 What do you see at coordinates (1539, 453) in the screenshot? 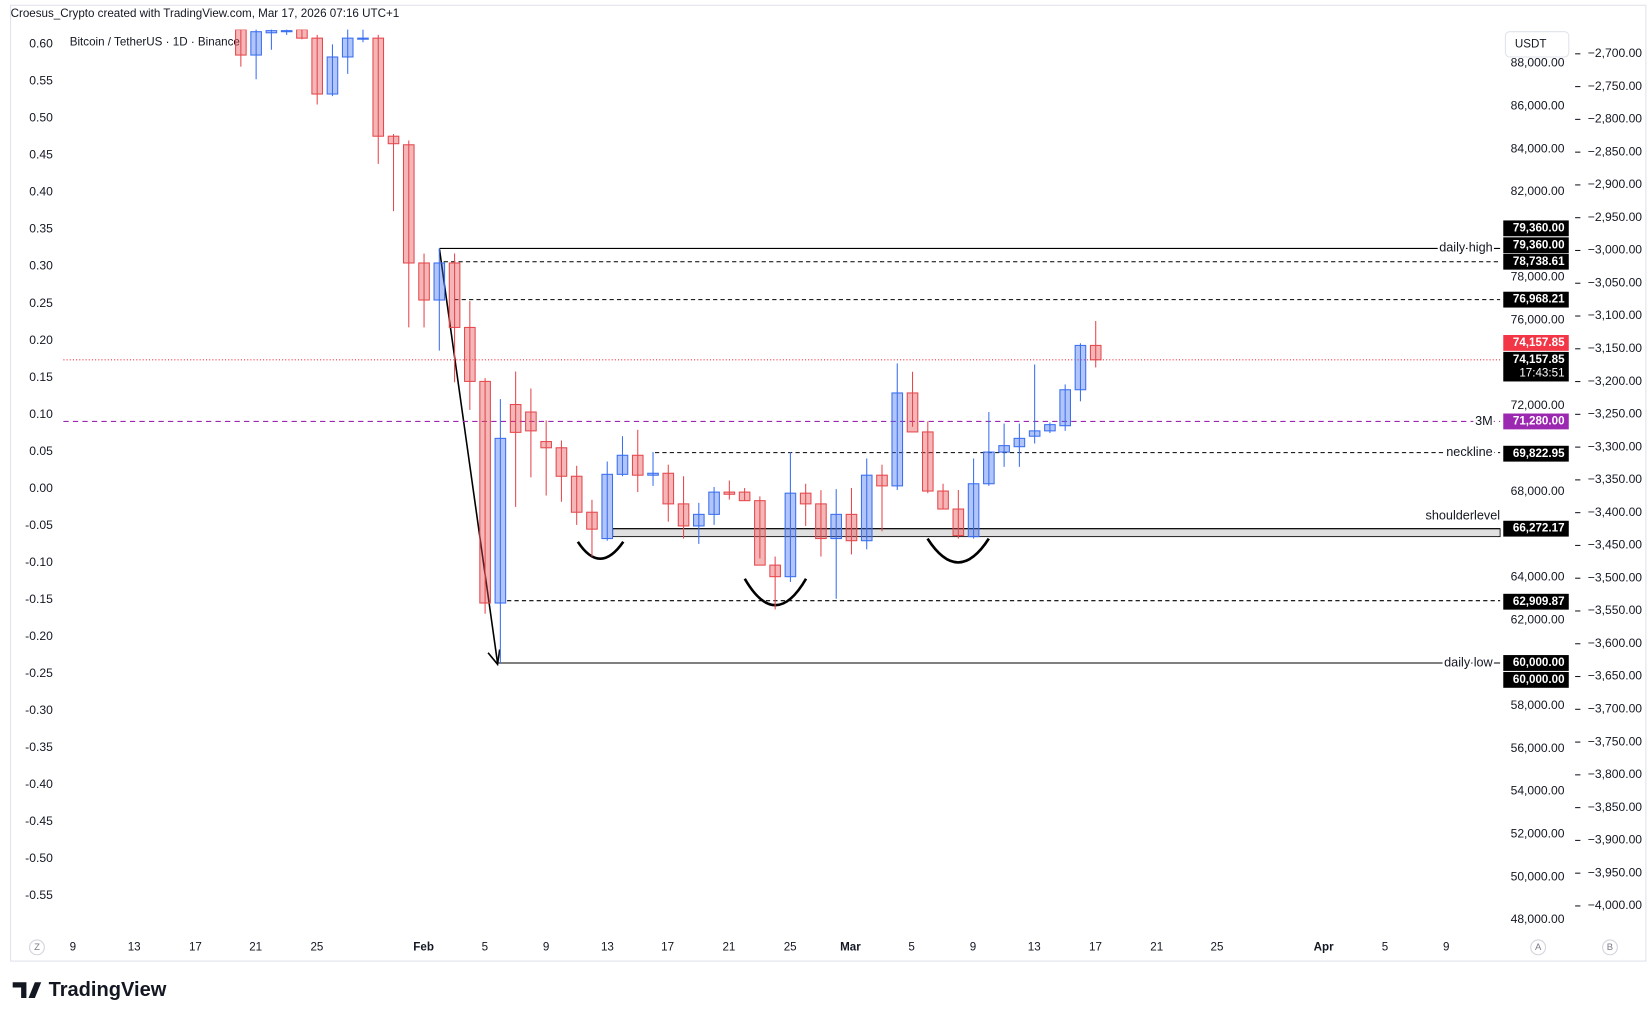
I see `price-label: 69,822.95` at bounding box center [1539, 453].